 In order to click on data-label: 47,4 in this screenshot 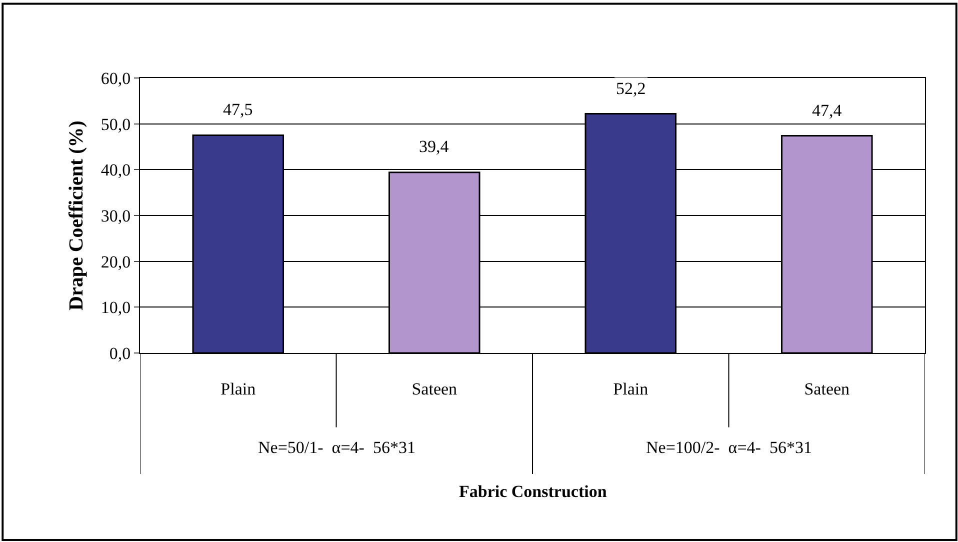, I will do `click(827, 110)`.